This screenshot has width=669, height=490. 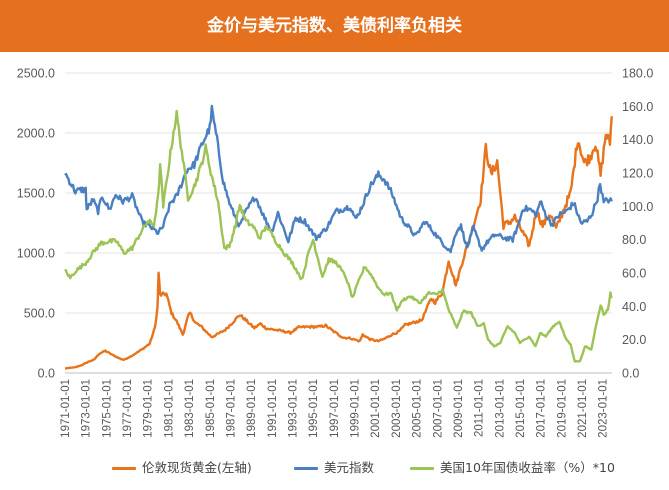 I want to click on title-banner-background, so click(x=334, y=26).